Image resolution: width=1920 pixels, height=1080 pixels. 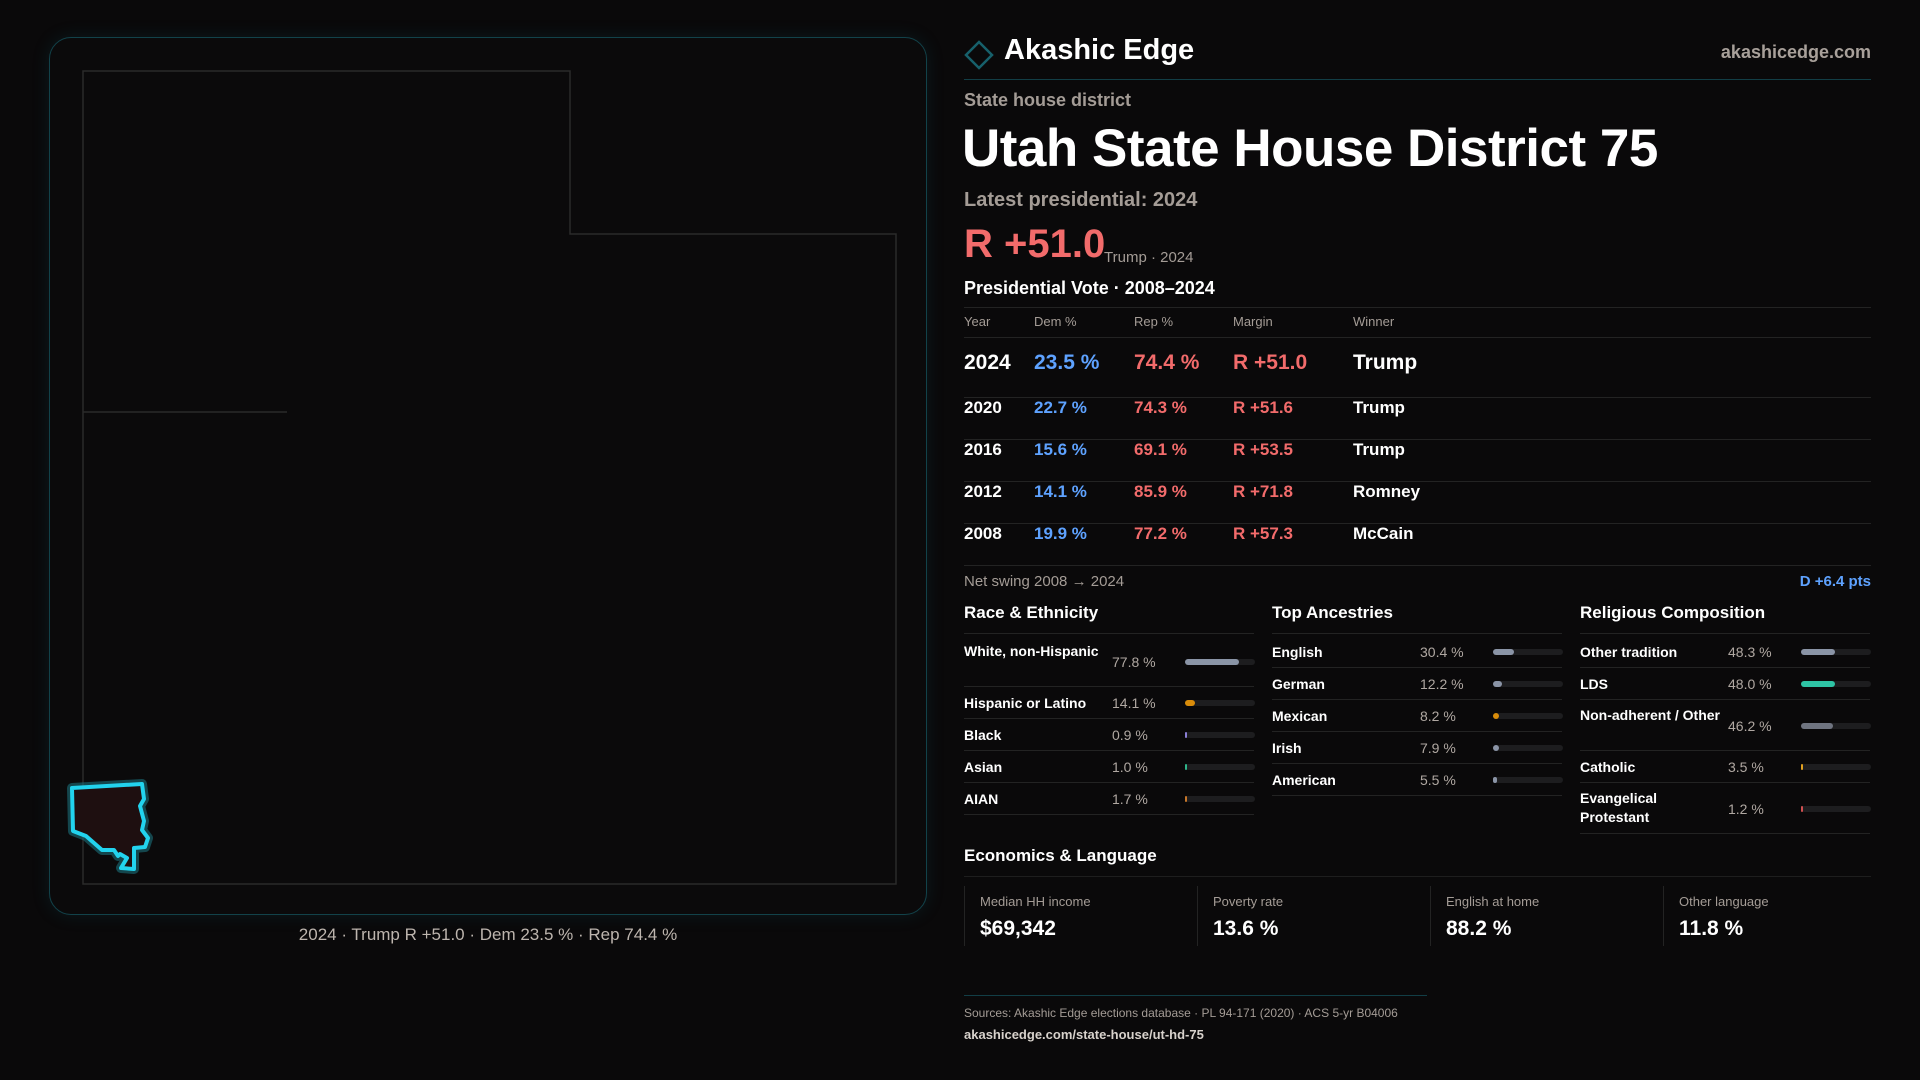 I want to click on row-percent: 5.5 %, so click(x=1438, y=780).